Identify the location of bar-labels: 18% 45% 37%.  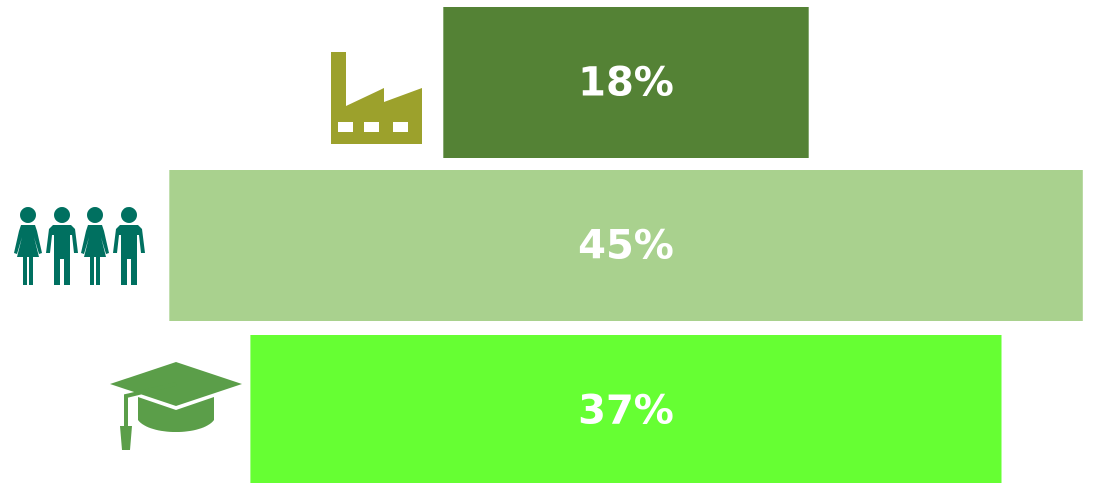
(626, 247).